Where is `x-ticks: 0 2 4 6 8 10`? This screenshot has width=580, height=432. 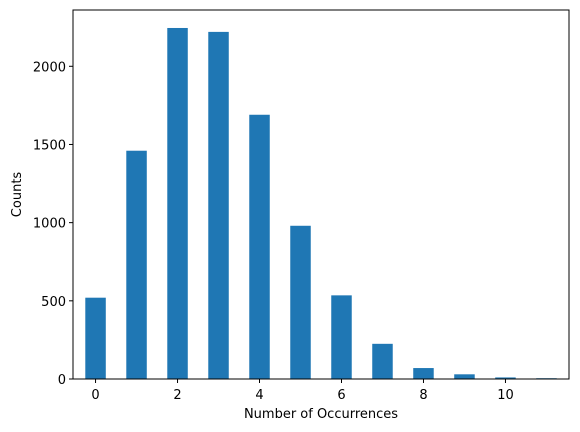 x-ticks: 0 2 4 6 8 10 is located at coordinates (302, 391).